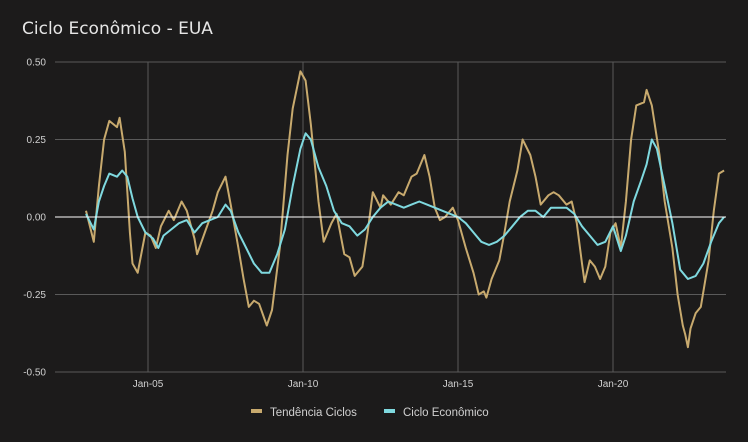 This screenshot has height=442, width=748. What do you see at coordinates (37, 218) in the screenshot?
I see `y-tick-label: 0.00` at bounding box center [37, 218].